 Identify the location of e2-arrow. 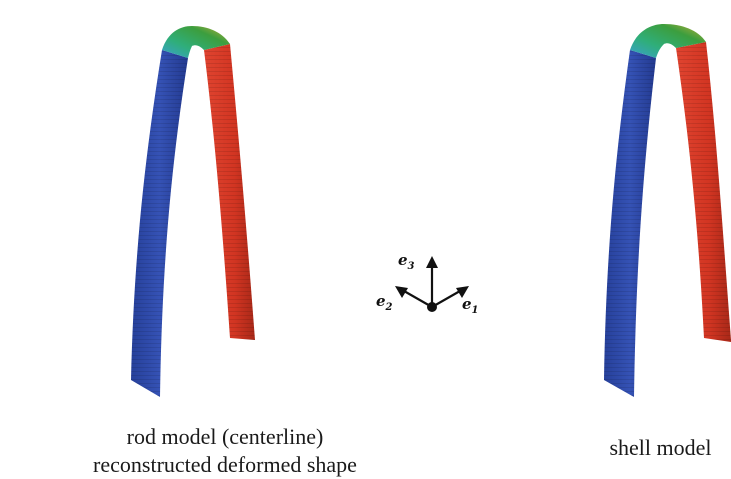
(418, 299).